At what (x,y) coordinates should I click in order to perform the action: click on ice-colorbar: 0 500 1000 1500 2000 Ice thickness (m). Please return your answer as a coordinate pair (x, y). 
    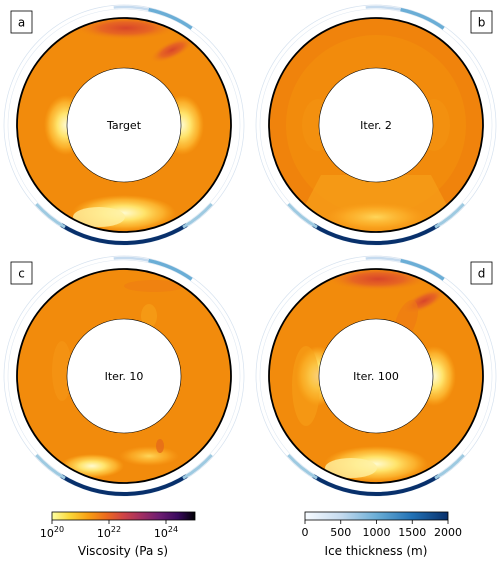
    Looking at the image, I should click on (382, 534).